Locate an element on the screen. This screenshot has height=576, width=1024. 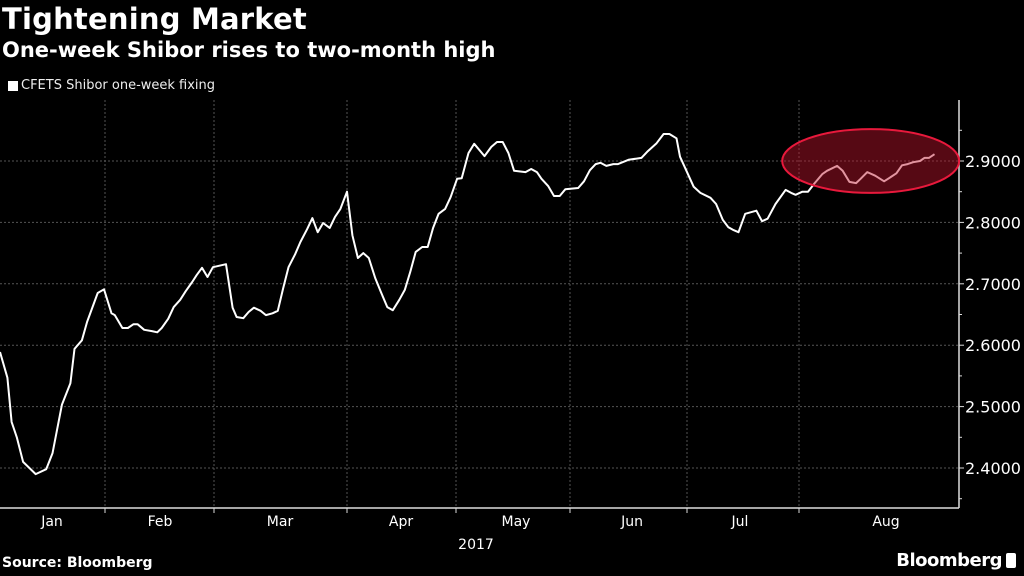
x-tick-label: Mar is located at coordinates (280, 522).